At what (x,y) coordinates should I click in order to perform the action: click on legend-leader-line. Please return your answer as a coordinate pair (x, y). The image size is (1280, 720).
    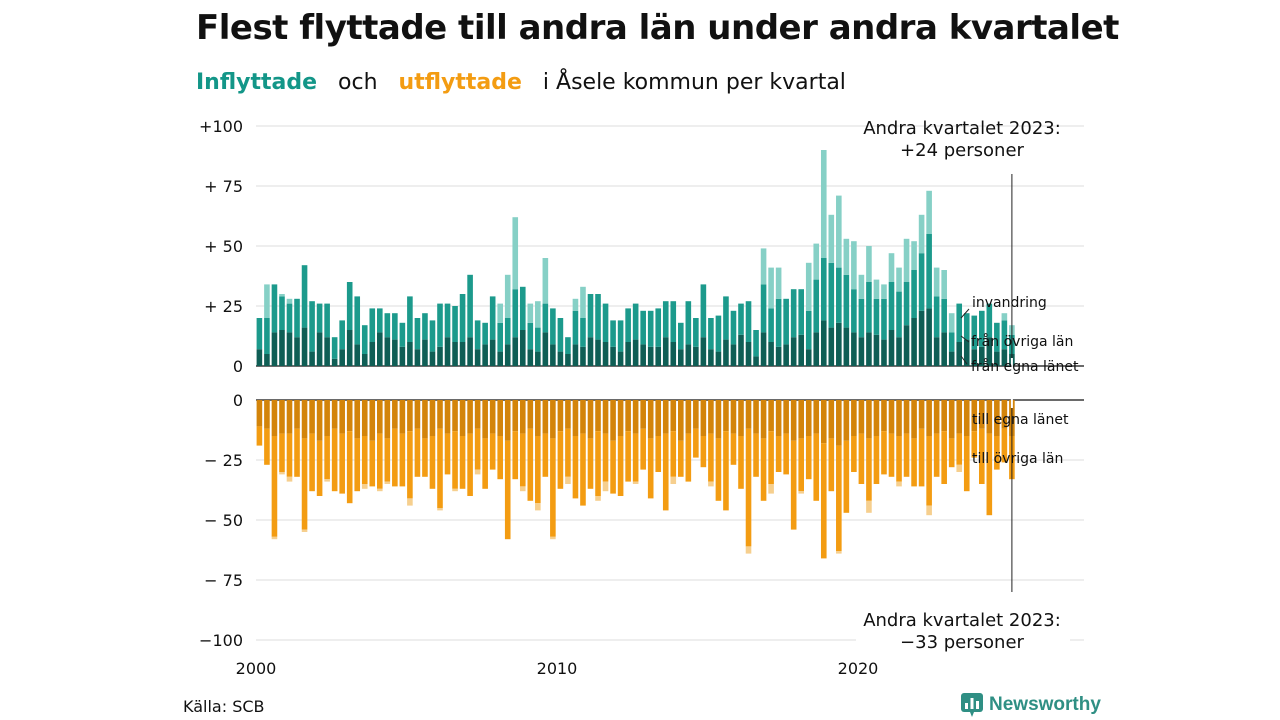
    Looking at the image, I should click on (965, 339).